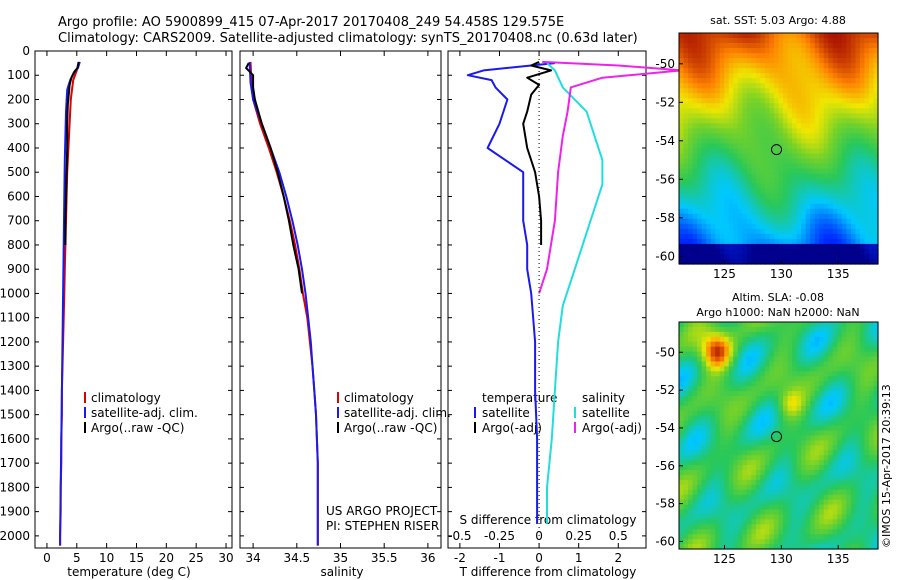 Image resolution: width=900 pixels, height=580 pixels. I want to click on y-tick-label: 1300, so click(15, 366).